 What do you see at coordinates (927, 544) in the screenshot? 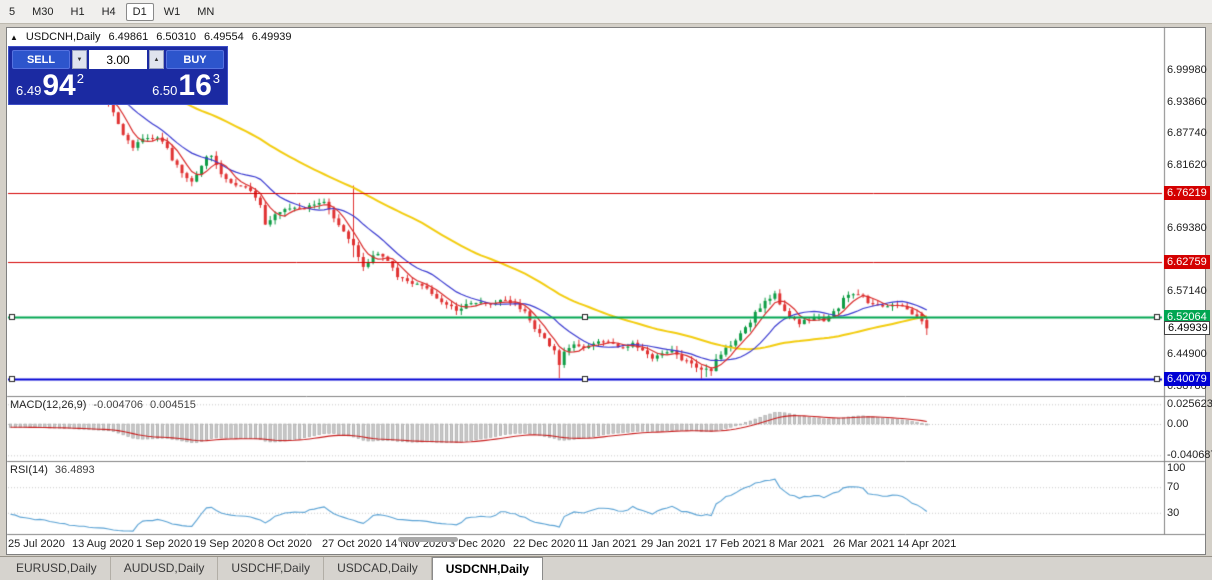
I see `time-axis-label: 14 Apr 2021` at bounding box center [927, 544].